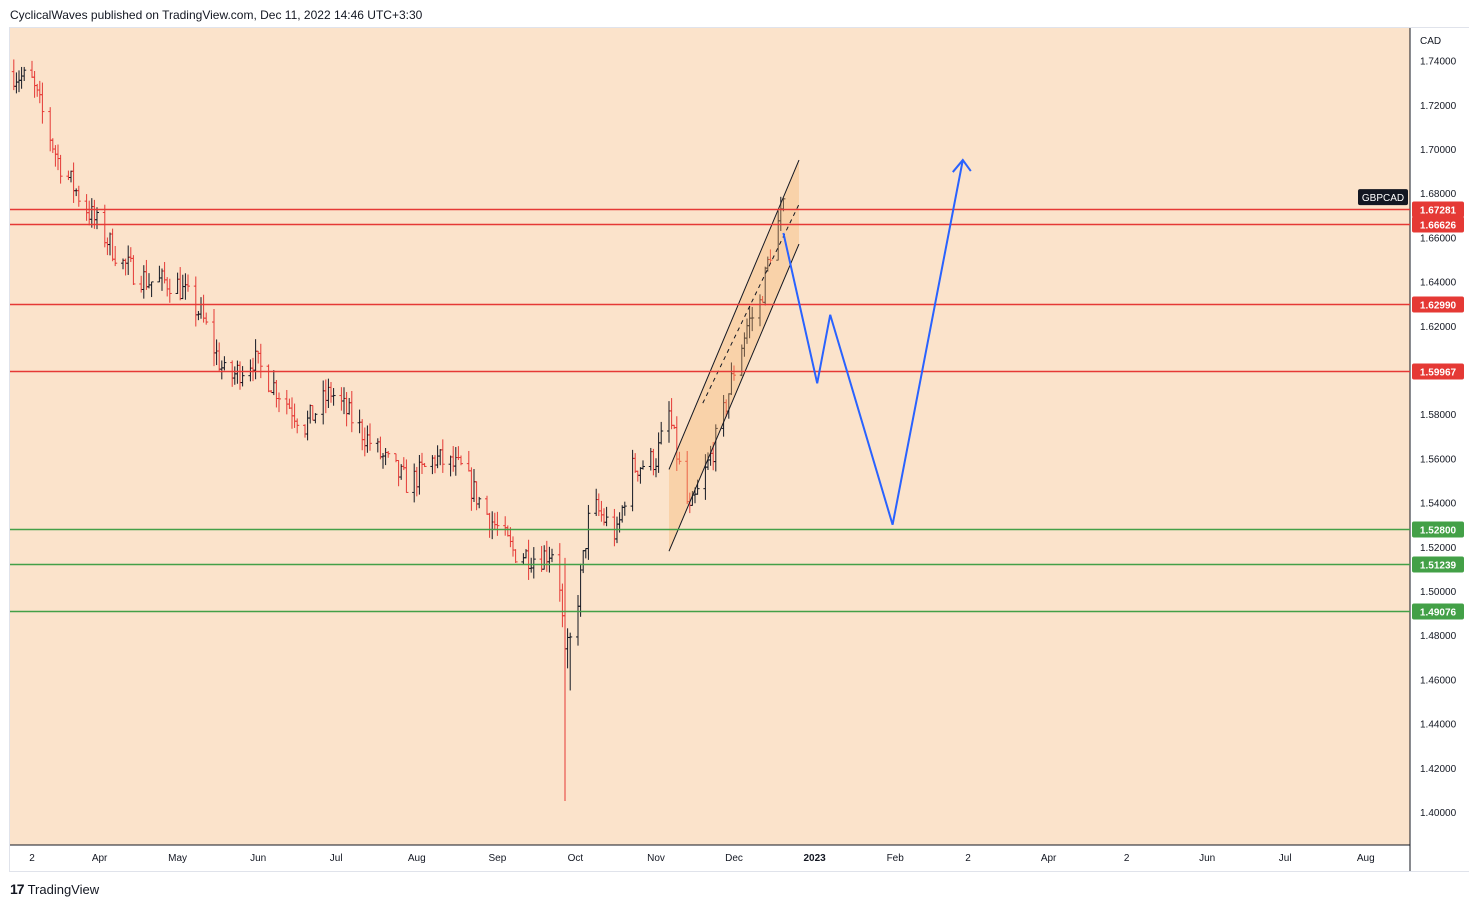  I want to click on channel-fill, so click(734, 356).